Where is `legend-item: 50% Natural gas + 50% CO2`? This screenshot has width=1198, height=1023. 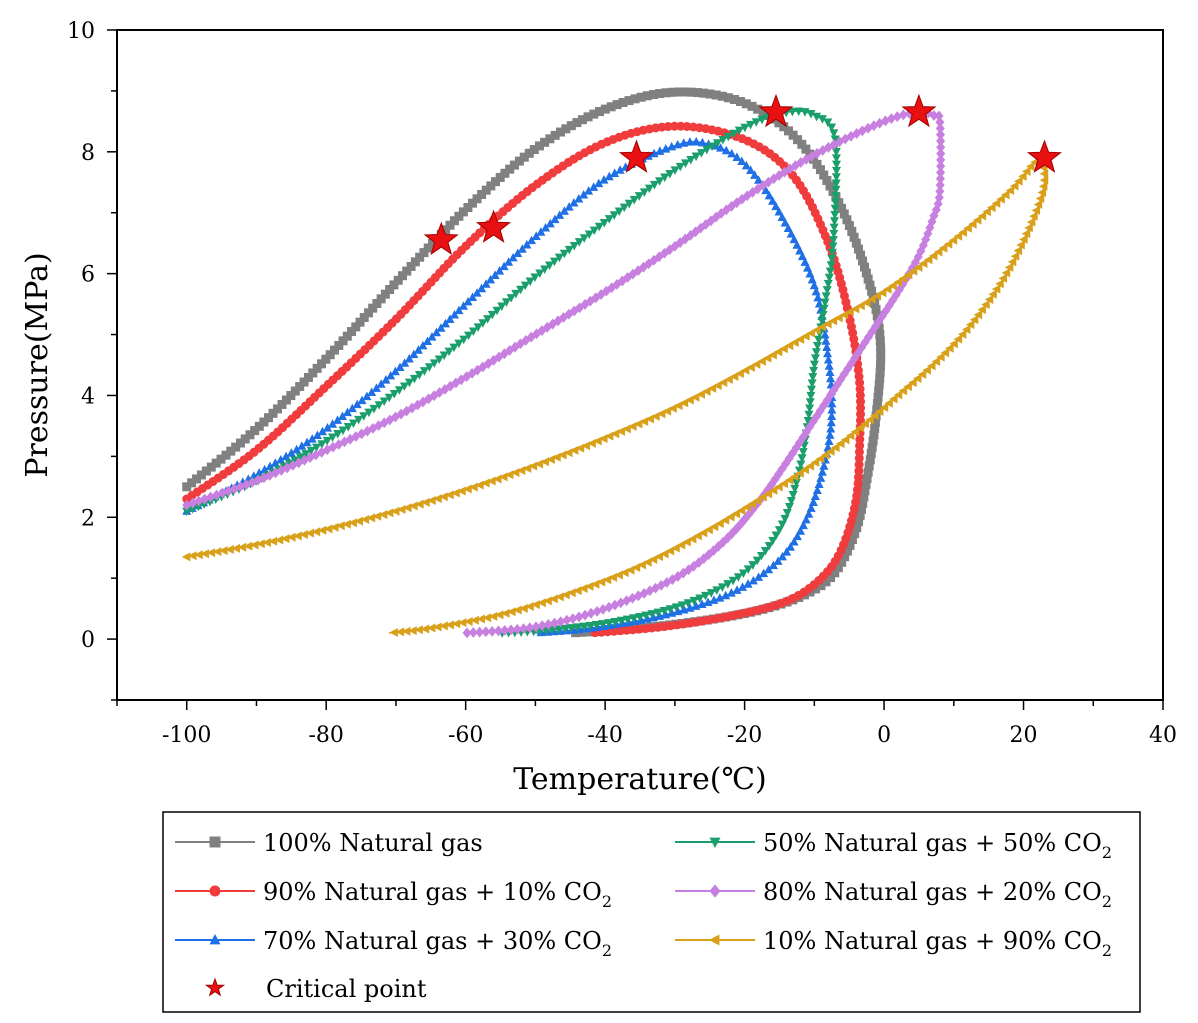 legend-item: 50% Natural gas + 50% CO2 is located at coordinates (893, 845).